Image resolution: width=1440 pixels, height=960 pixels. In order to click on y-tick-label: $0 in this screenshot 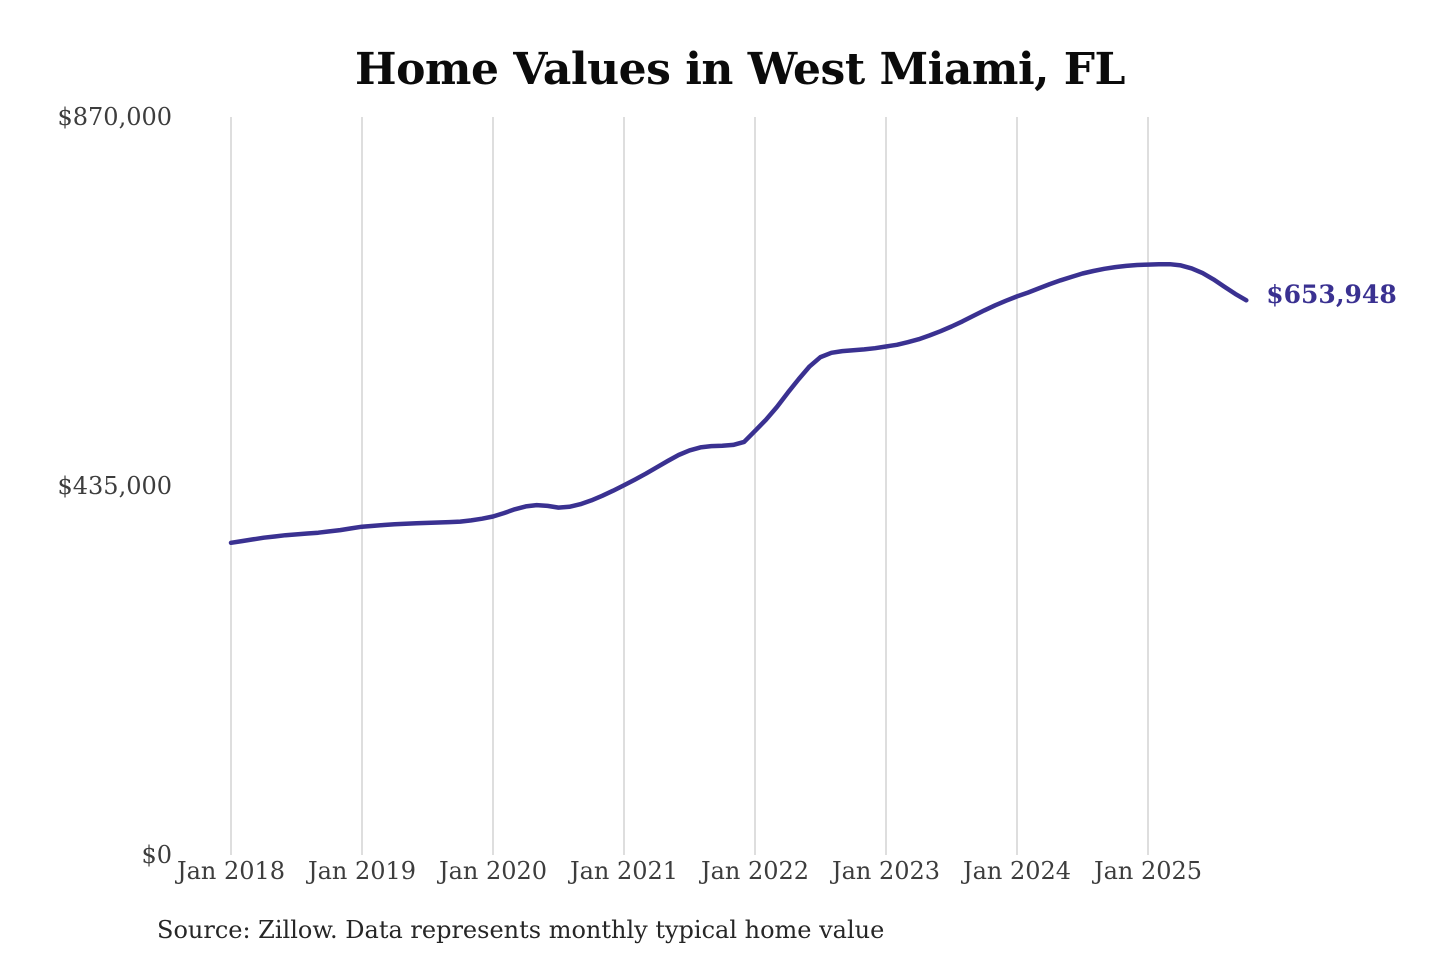, I will do `click(156, 855)`.